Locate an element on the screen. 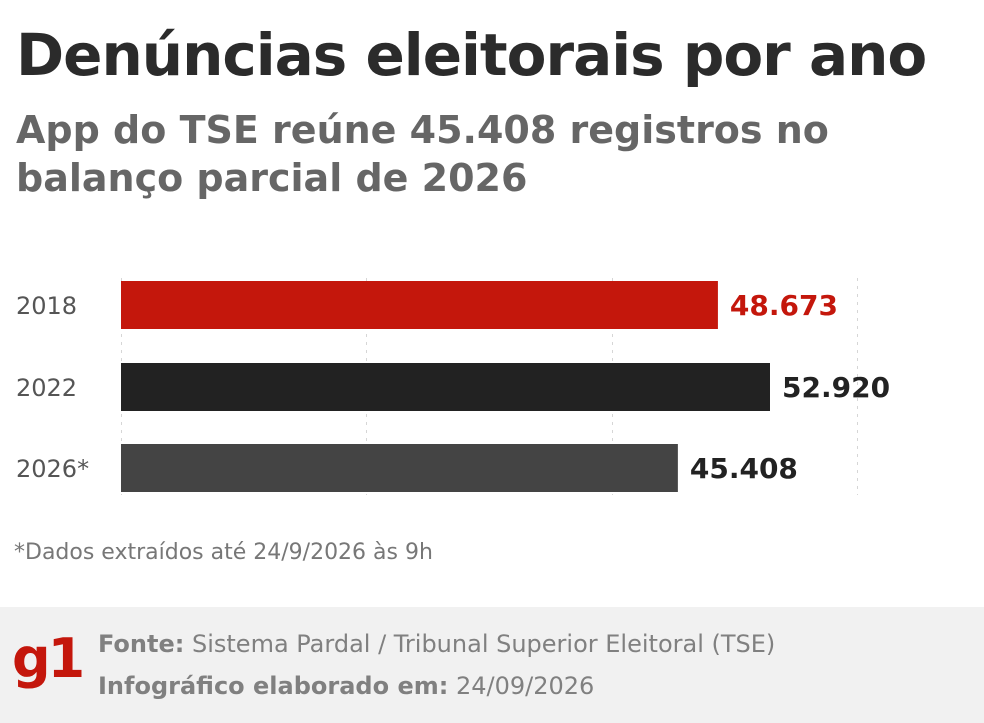 Image resolution: width=984 pixels, height=723 pixels. chart-title: Denúncias eleitorais por ano is located at coordinates (471, 55).